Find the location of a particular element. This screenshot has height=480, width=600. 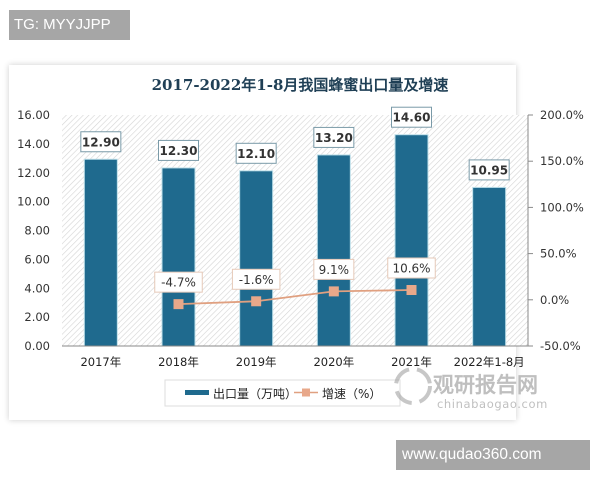

svg-text: 增速（%） is located at coordinates (351, 394).